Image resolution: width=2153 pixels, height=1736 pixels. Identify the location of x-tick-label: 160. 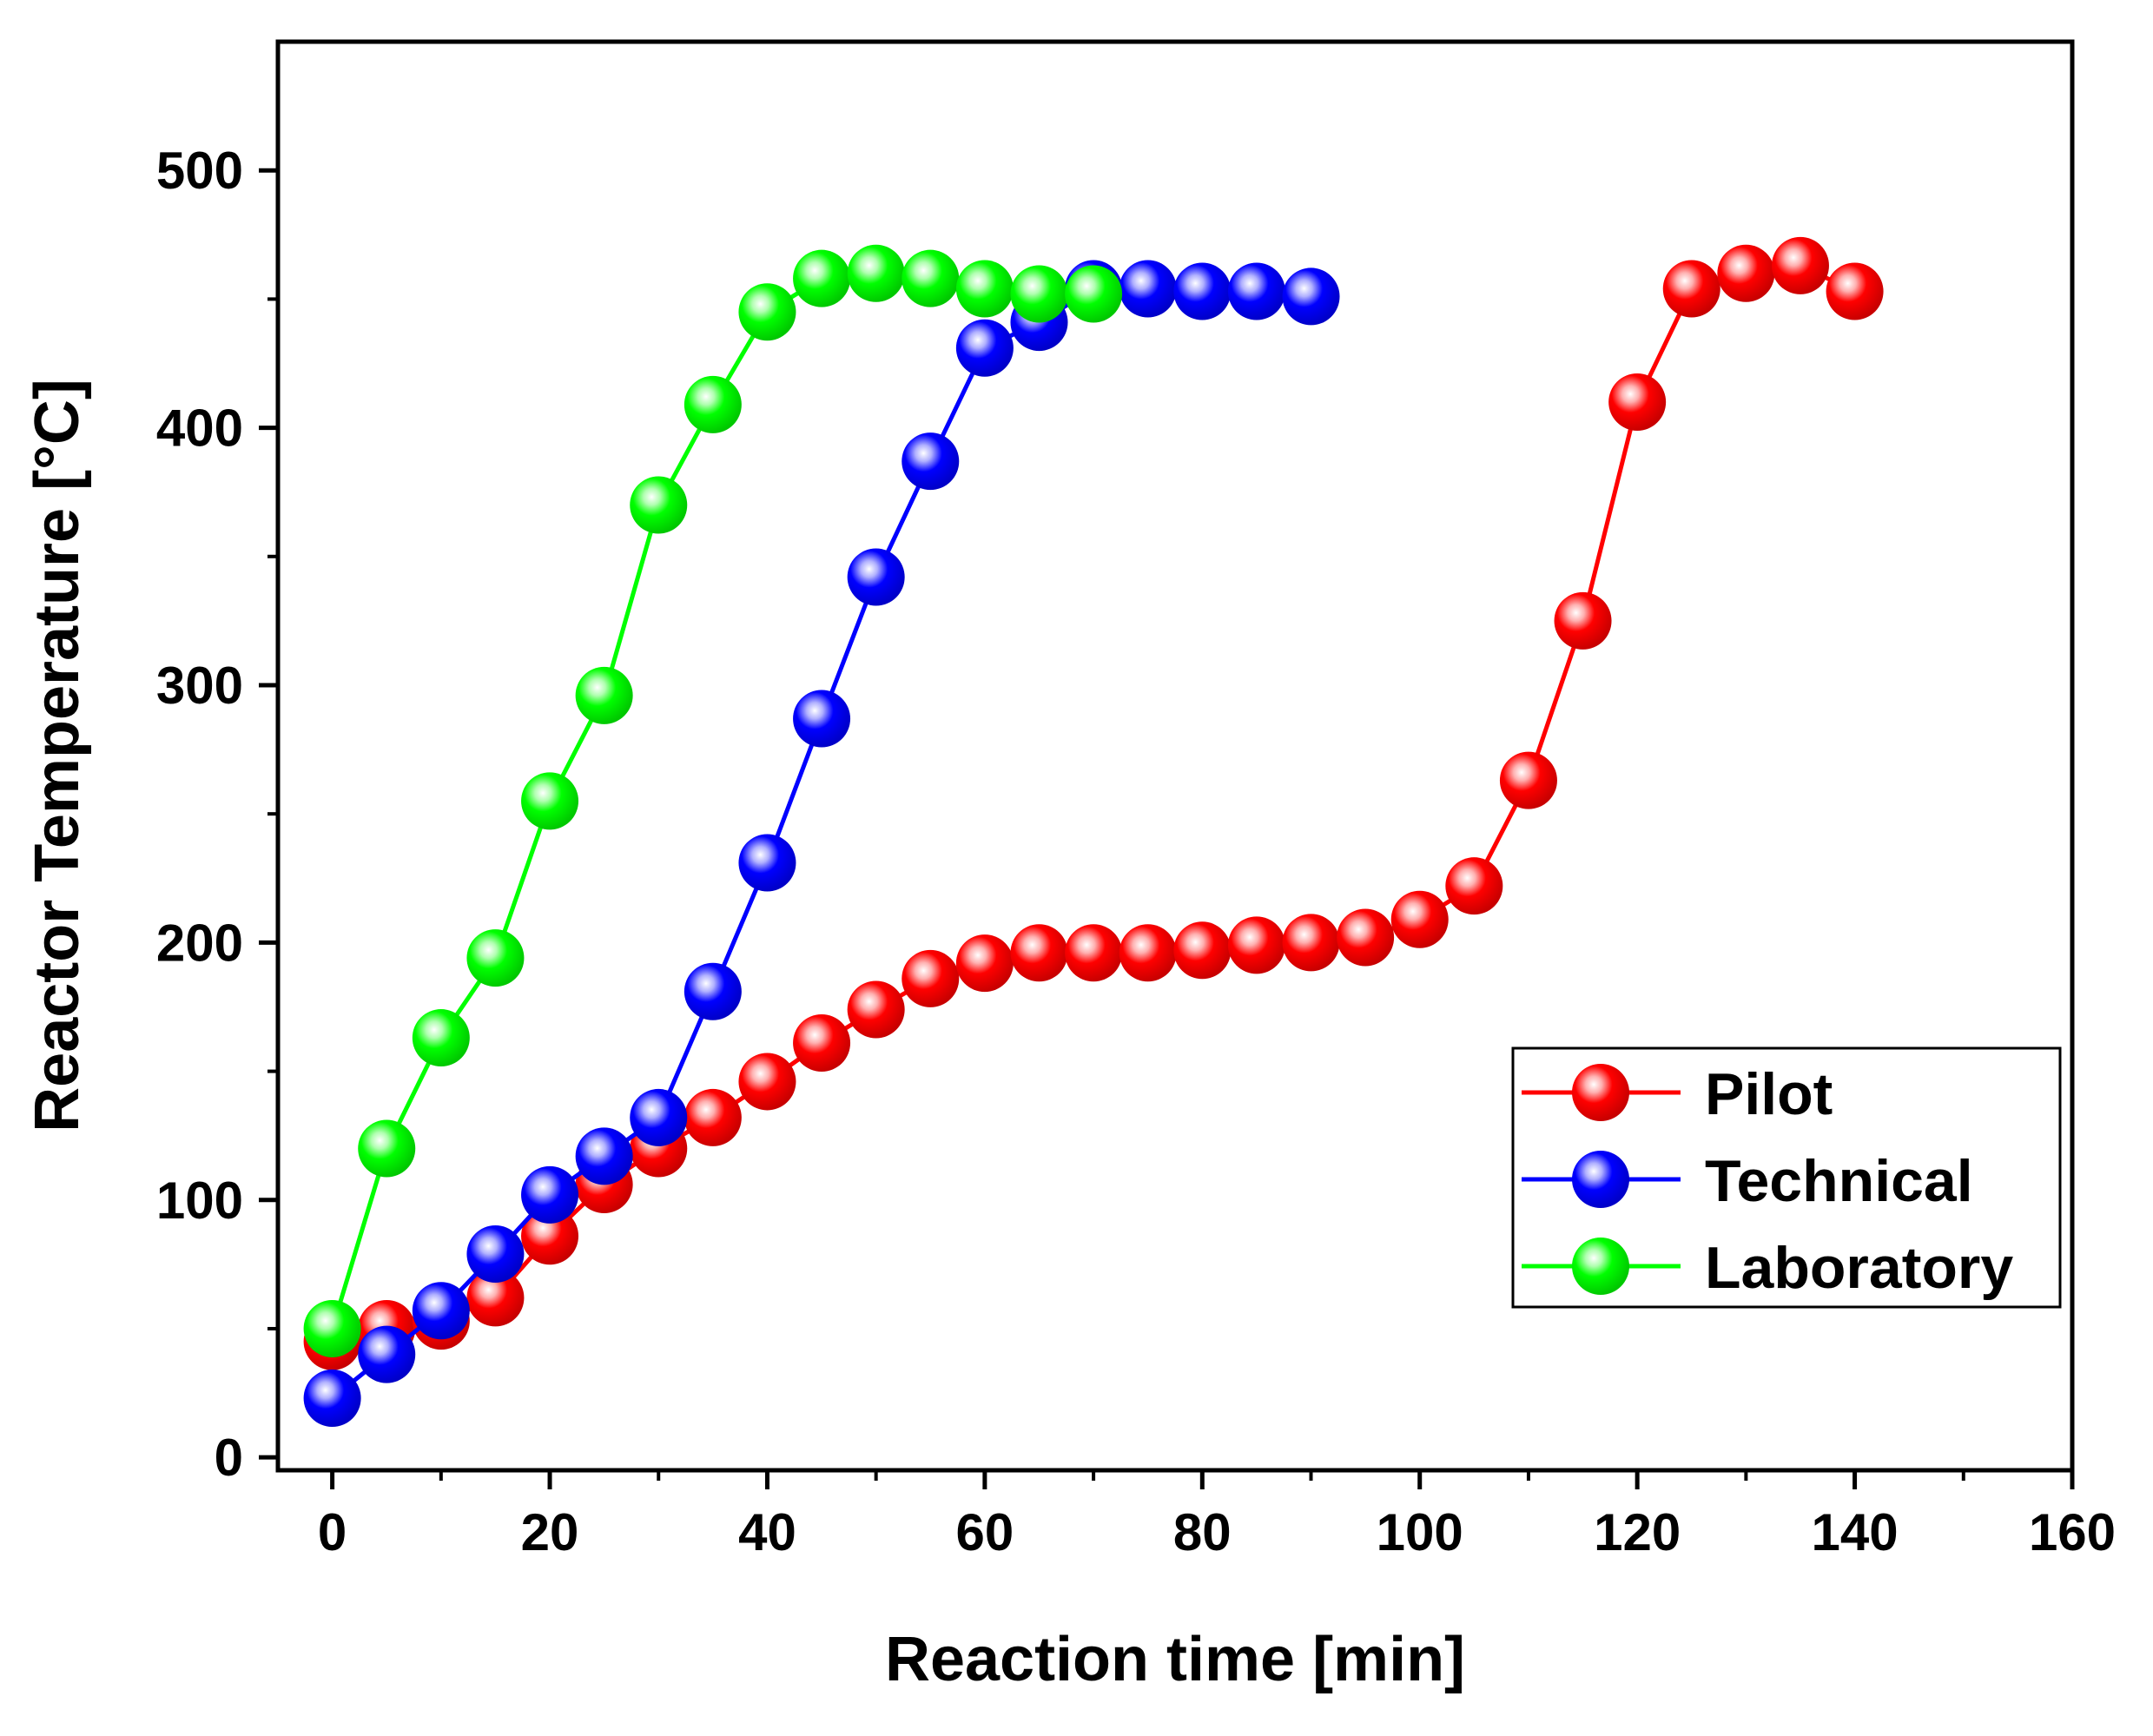
(2072, 1532).